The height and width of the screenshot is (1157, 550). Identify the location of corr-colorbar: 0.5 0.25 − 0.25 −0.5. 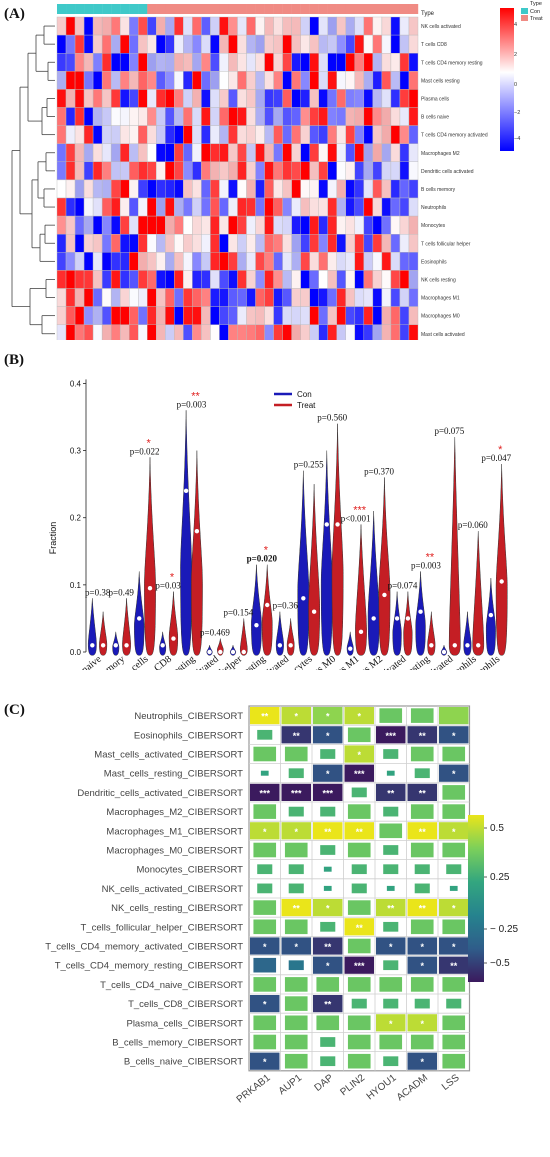
(493, 898).